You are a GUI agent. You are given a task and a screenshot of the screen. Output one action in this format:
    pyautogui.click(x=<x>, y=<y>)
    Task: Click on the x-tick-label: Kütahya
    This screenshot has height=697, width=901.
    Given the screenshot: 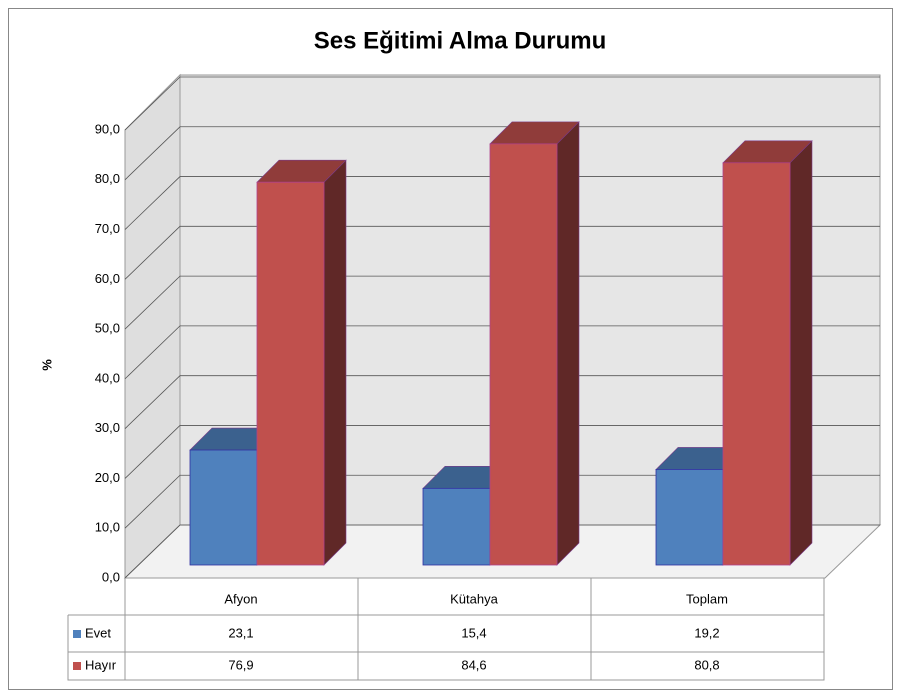 What is the action you would take?
    pyautogui.click(x=474, y=598)
    